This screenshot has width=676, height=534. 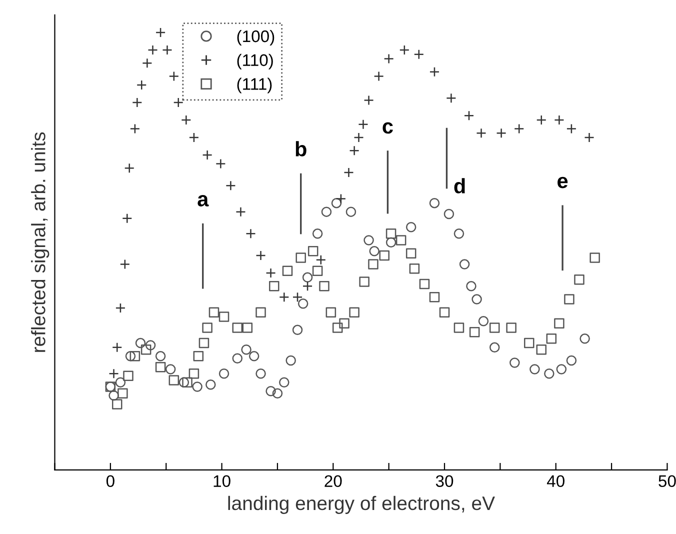 What do you see at coordinates (255, 38) in the screenshot?
I see `legend-label: (100)` at bounding box center [255, 38].